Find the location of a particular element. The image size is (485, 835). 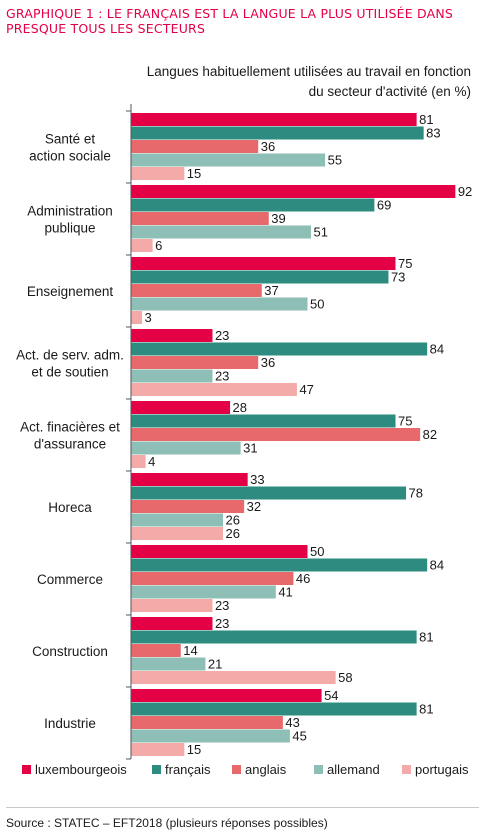

category-label: Construction is located at coordinates (70, 651).